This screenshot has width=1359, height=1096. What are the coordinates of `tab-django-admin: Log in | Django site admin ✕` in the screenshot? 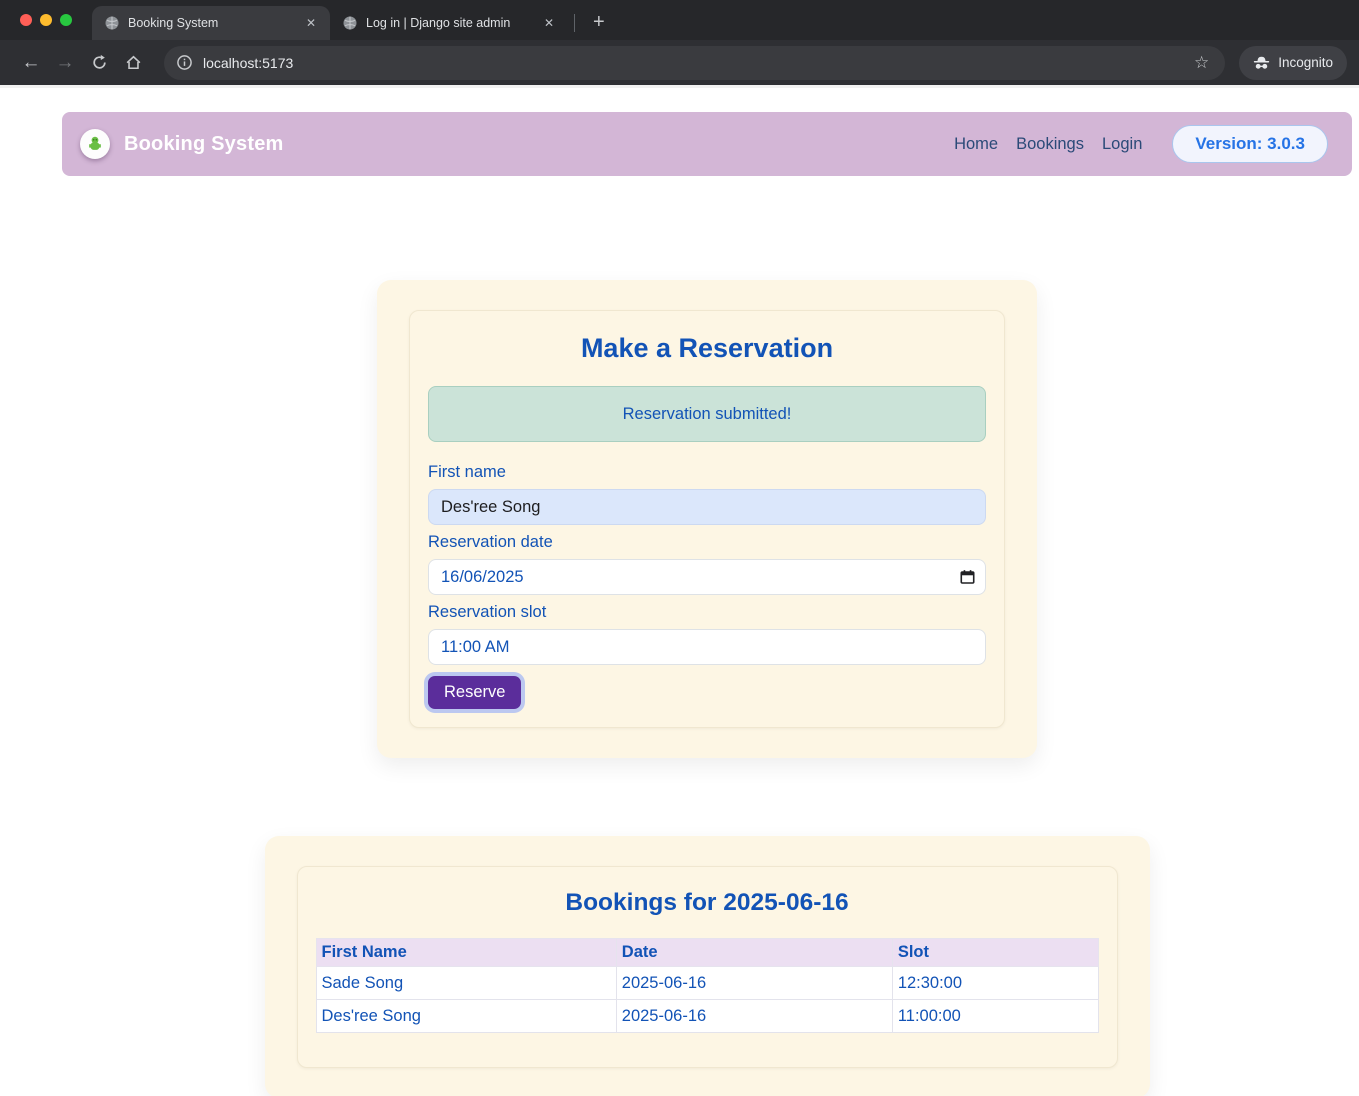 It's located at (449, 23).